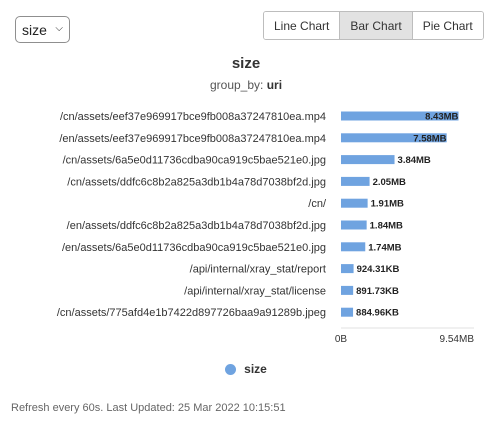  Describe the element at coordinates (274, 85) in the screenshot. I see `subtitle-value: uri` at that location.